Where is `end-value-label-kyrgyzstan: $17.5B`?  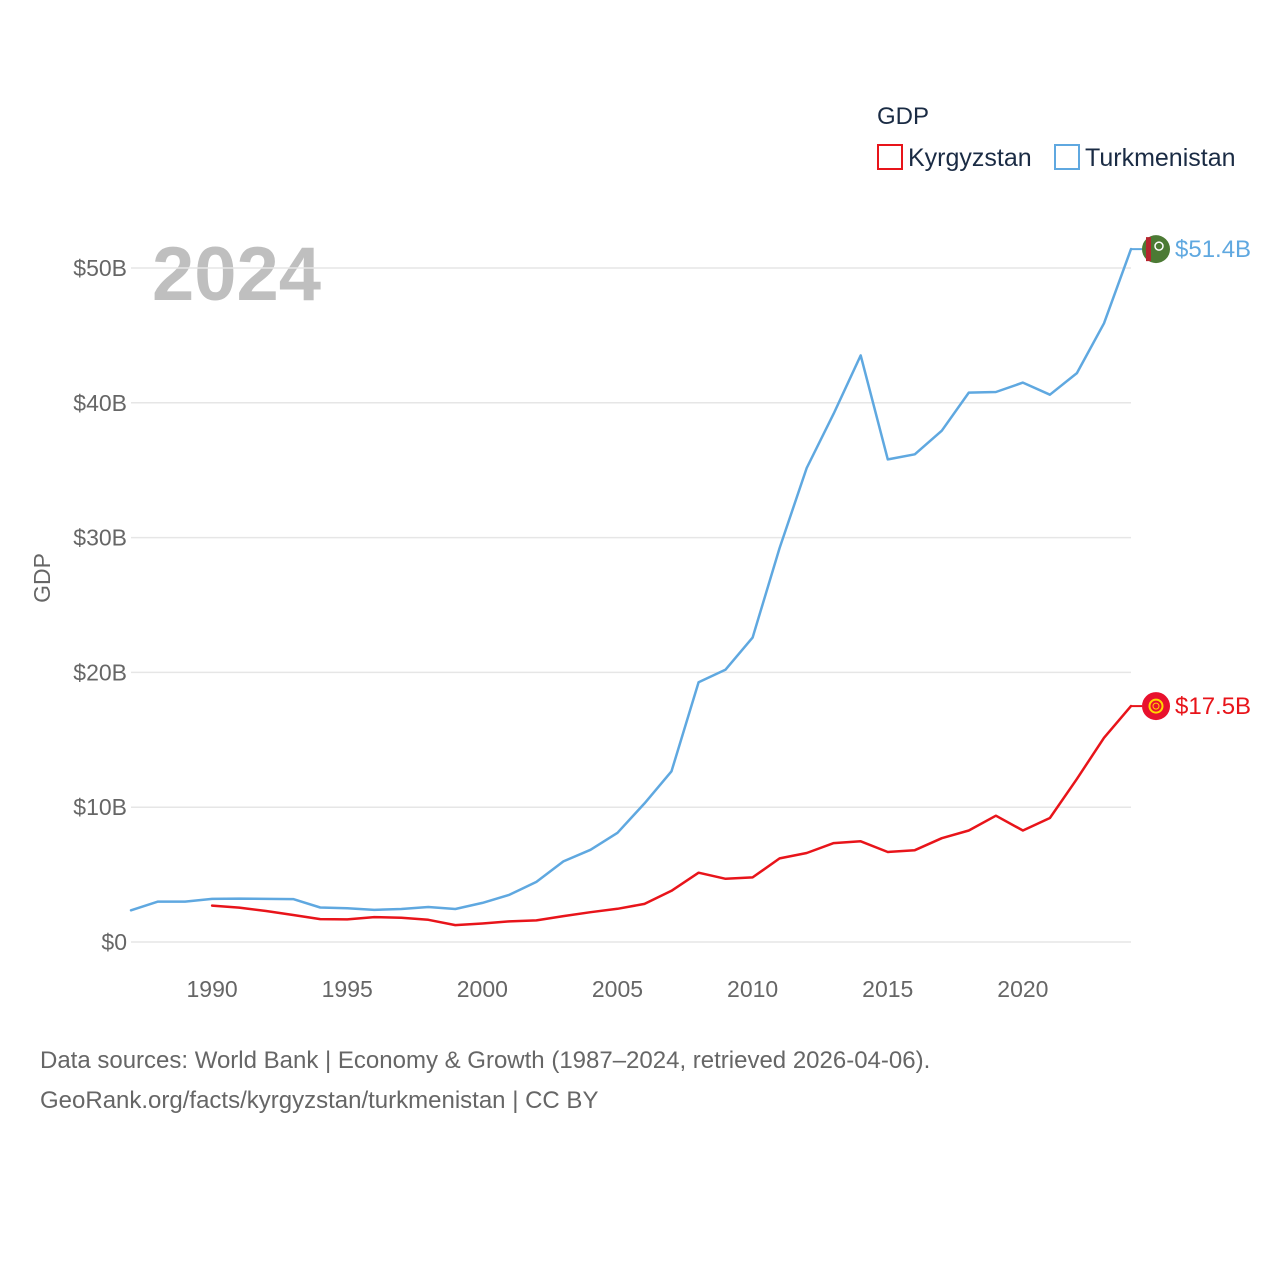
end-value-label-kyrgyzstan: $17.5B is located at coordinates (1213, 706).